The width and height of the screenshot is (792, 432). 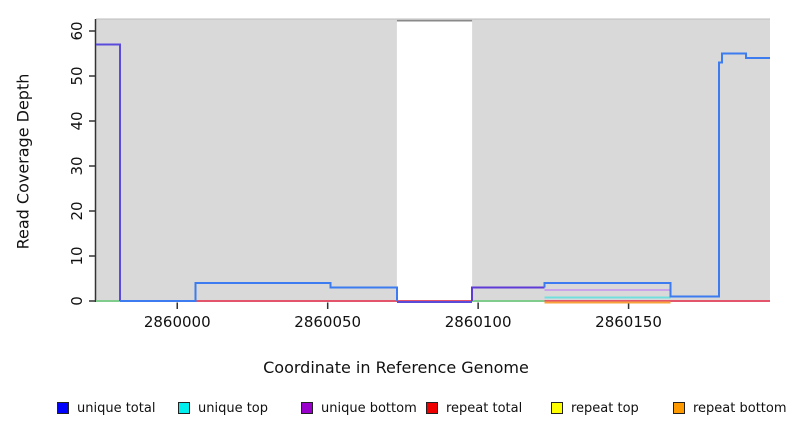 What do you see at coordinates (184, 408) in the screenshot?
I see `legend-swatch-unique-top` at bounding box center [184, 408].